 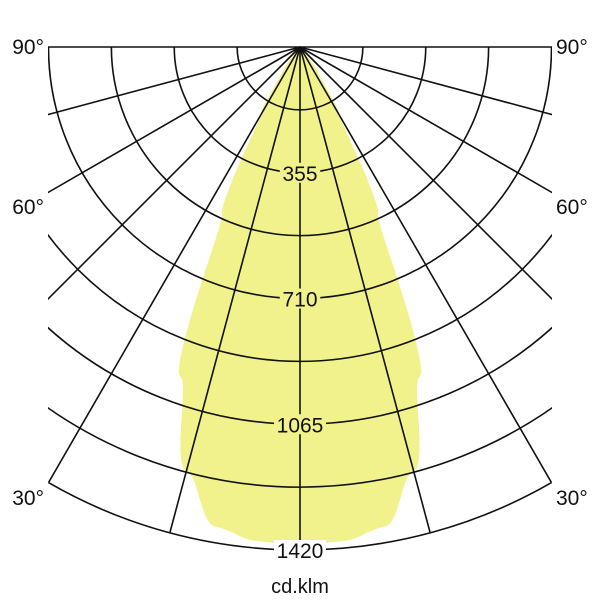 I want to click on radial-tick-label: 1065, so click(x=300, y=425).